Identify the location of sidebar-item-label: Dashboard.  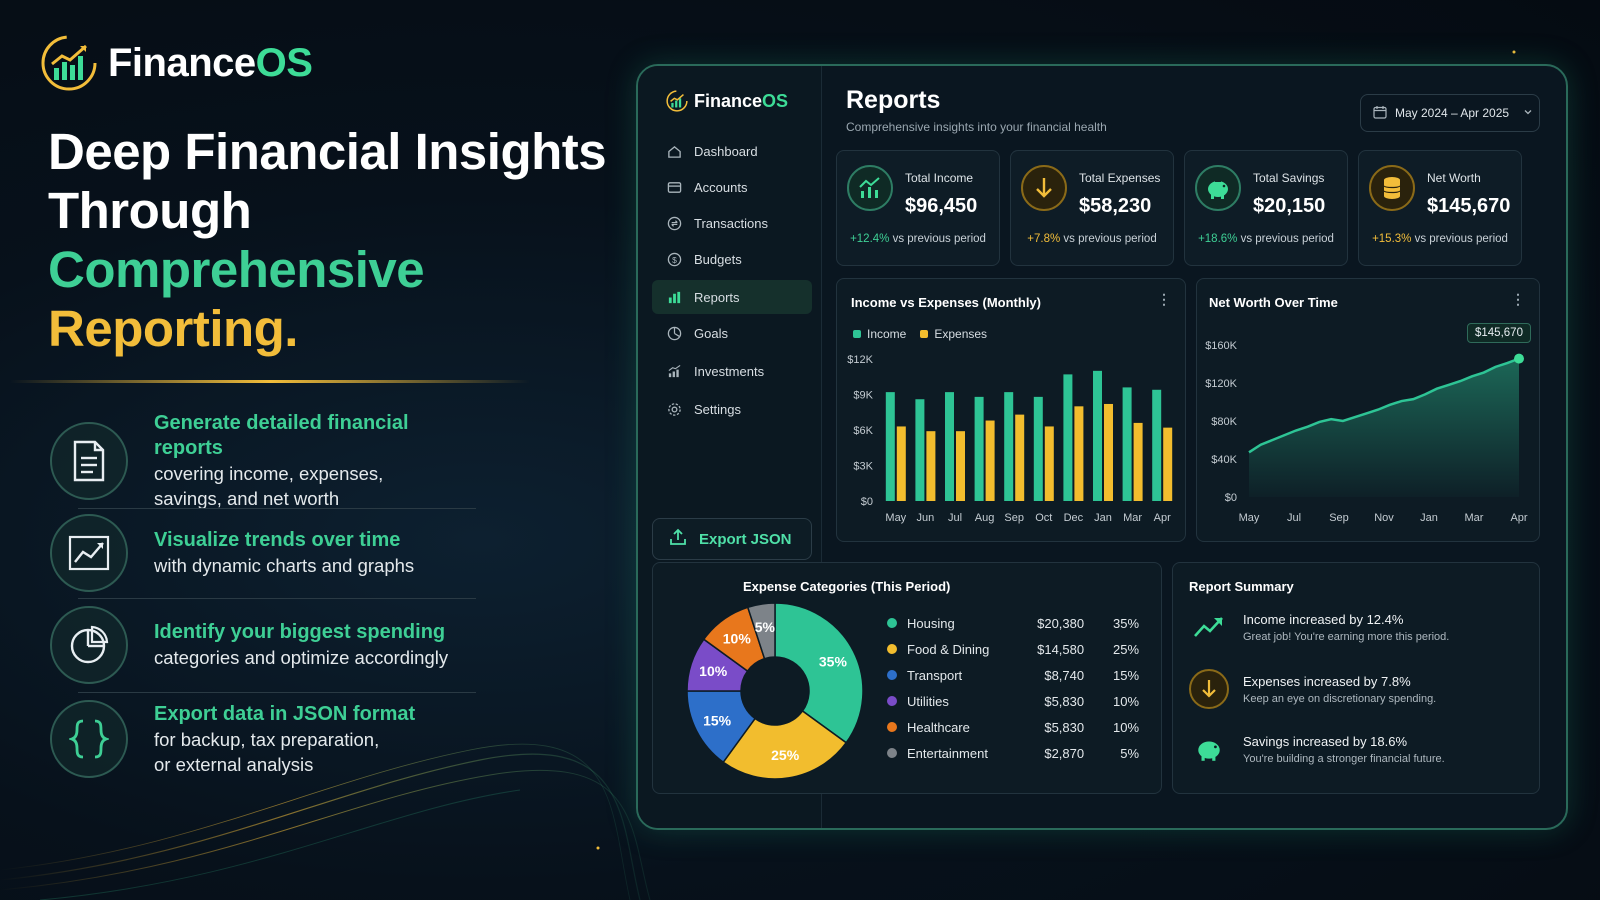
(726, 151).